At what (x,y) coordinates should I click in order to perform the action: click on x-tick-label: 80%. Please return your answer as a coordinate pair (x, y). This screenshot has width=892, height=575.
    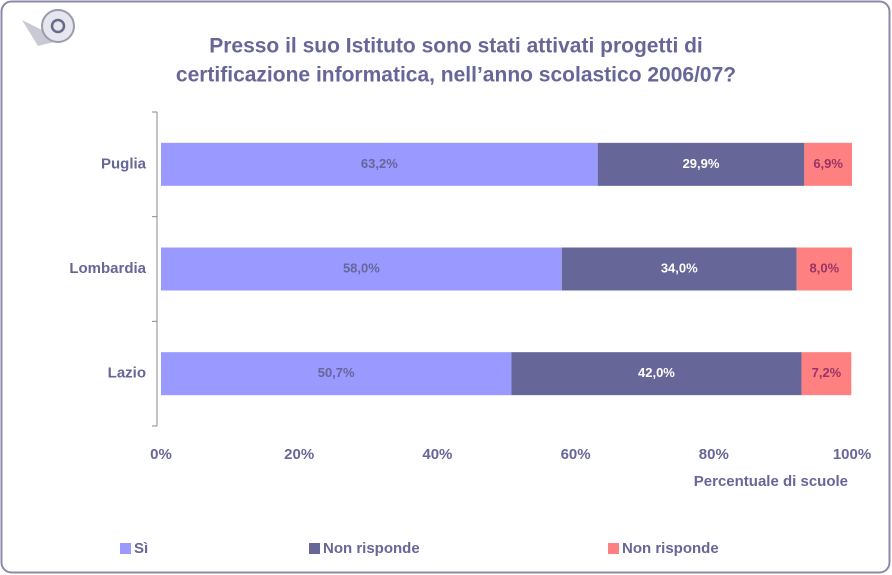
    Looking at the image, I should click on (714, 454).